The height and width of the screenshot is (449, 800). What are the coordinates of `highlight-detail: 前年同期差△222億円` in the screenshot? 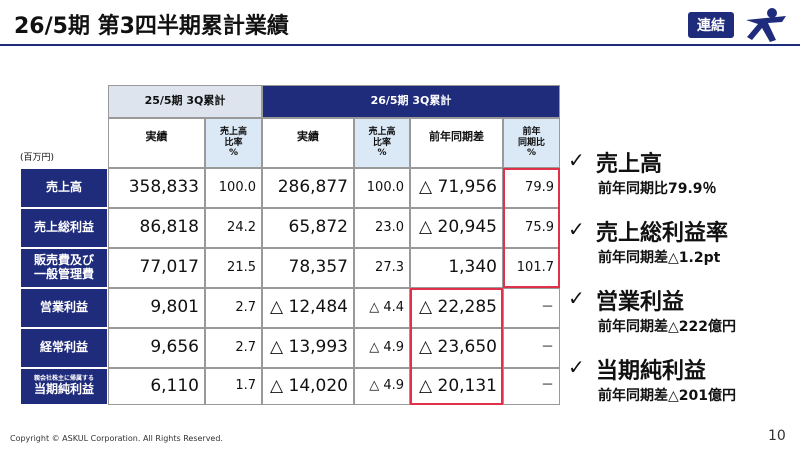 It's located at (698, 326).